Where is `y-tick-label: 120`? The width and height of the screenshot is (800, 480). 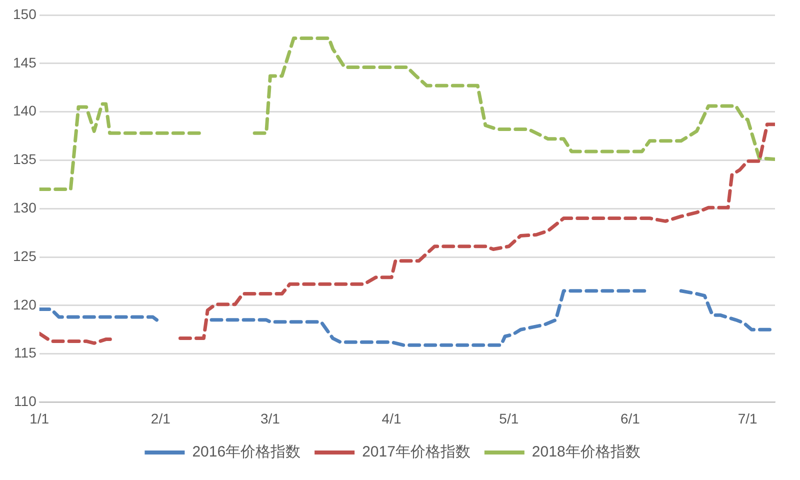
y-tick-label: 120 is located at coordinates (25, 304).